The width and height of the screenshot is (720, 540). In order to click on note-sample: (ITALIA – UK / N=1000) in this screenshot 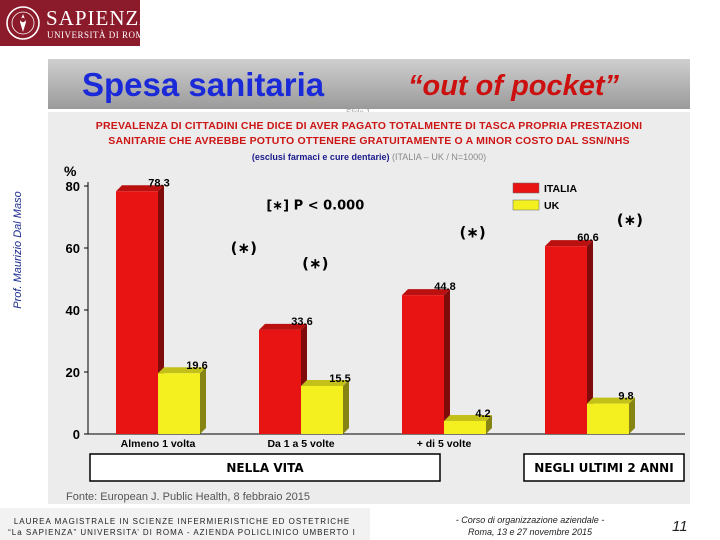, I will do `click(439, 157)`.